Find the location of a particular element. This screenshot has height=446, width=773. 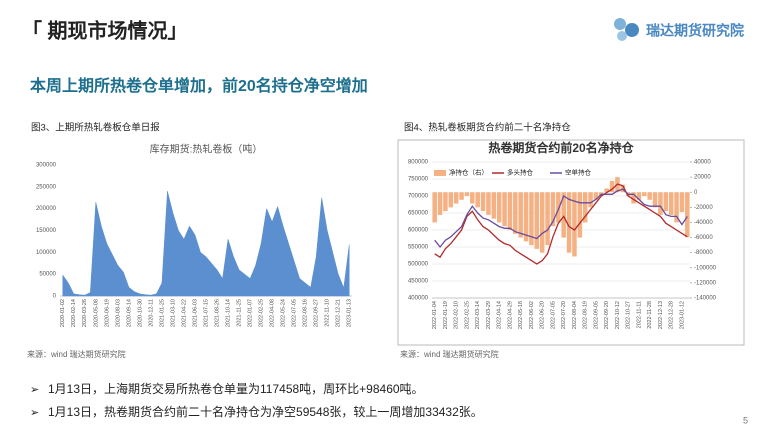

x-tick-label: 2022-06-02 is located at coordinates (532, 315).